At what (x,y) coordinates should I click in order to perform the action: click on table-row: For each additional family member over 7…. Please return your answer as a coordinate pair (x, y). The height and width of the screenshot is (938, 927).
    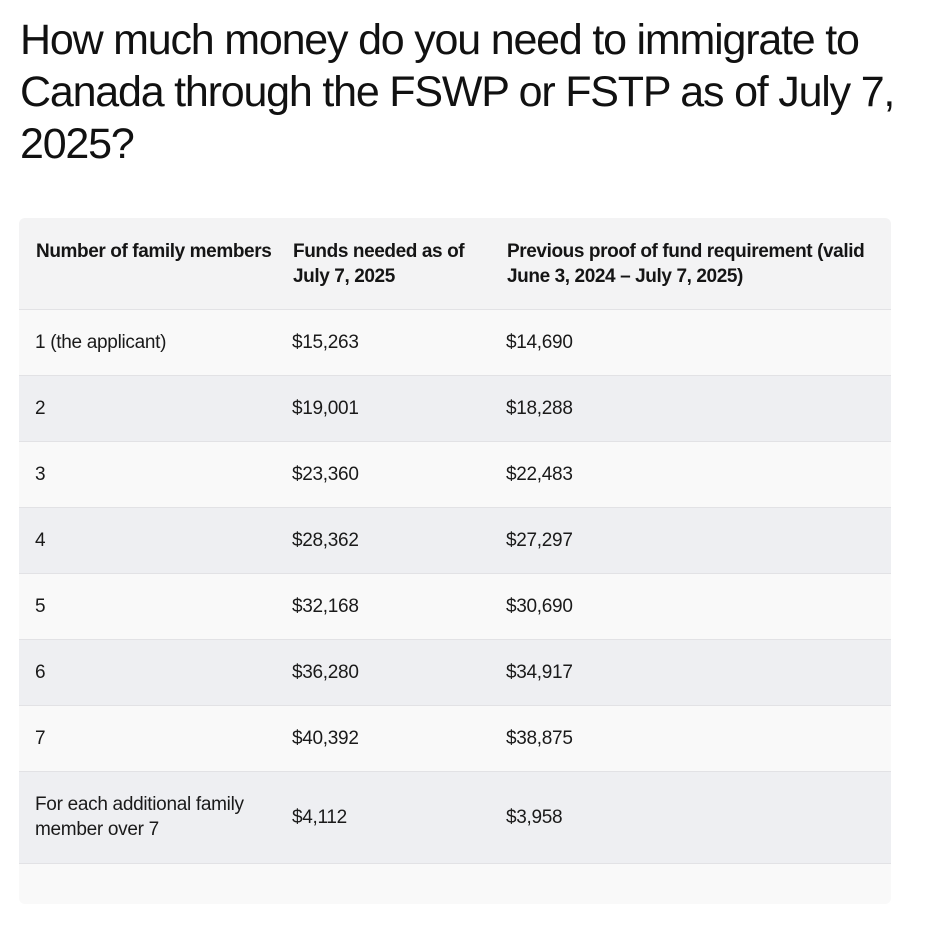
    Looking at the image, I should click on (455, 817).